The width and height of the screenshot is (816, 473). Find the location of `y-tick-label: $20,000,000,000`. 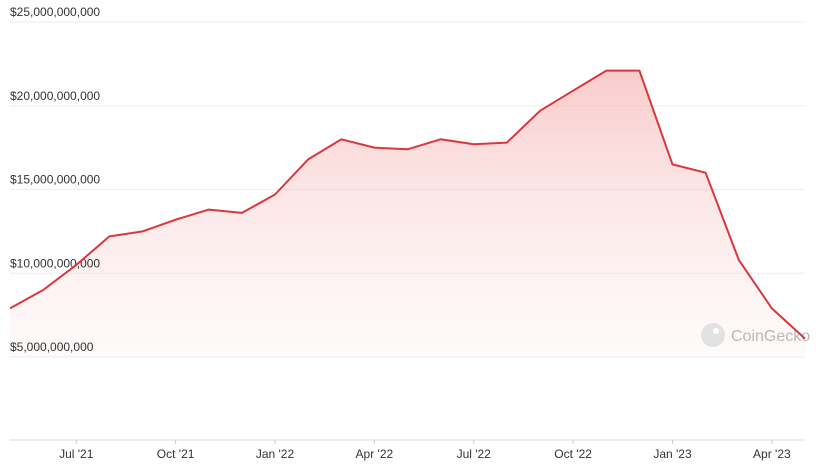

y-tick-label: $20,000,000,000 is located at coordinates (55, 96).